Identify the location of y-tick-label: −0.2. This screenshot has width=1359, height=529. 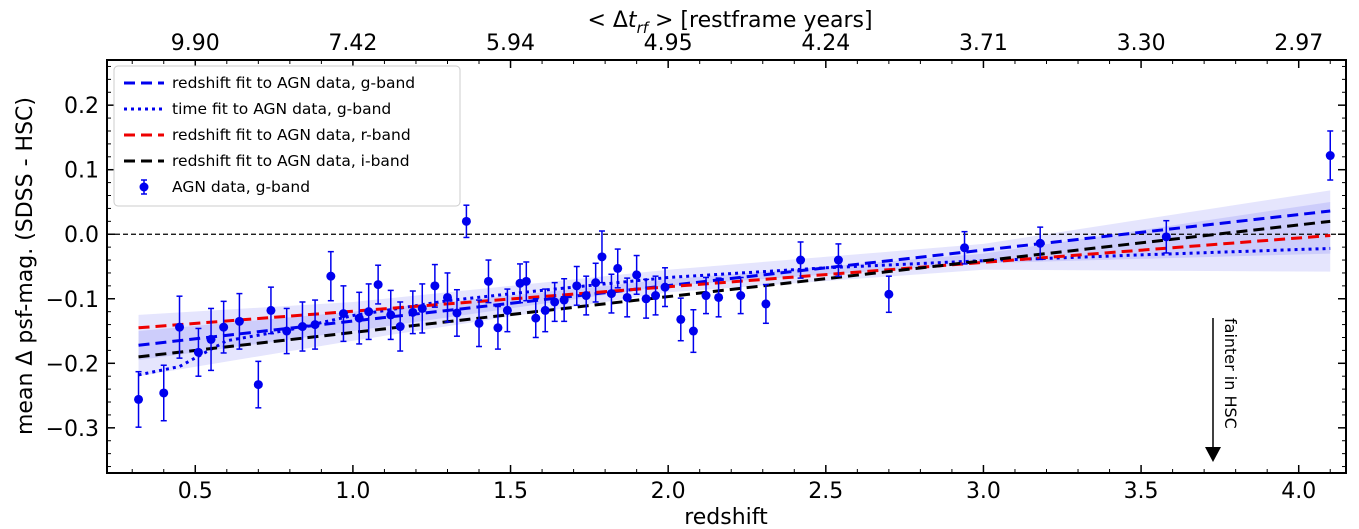
(72, 364).